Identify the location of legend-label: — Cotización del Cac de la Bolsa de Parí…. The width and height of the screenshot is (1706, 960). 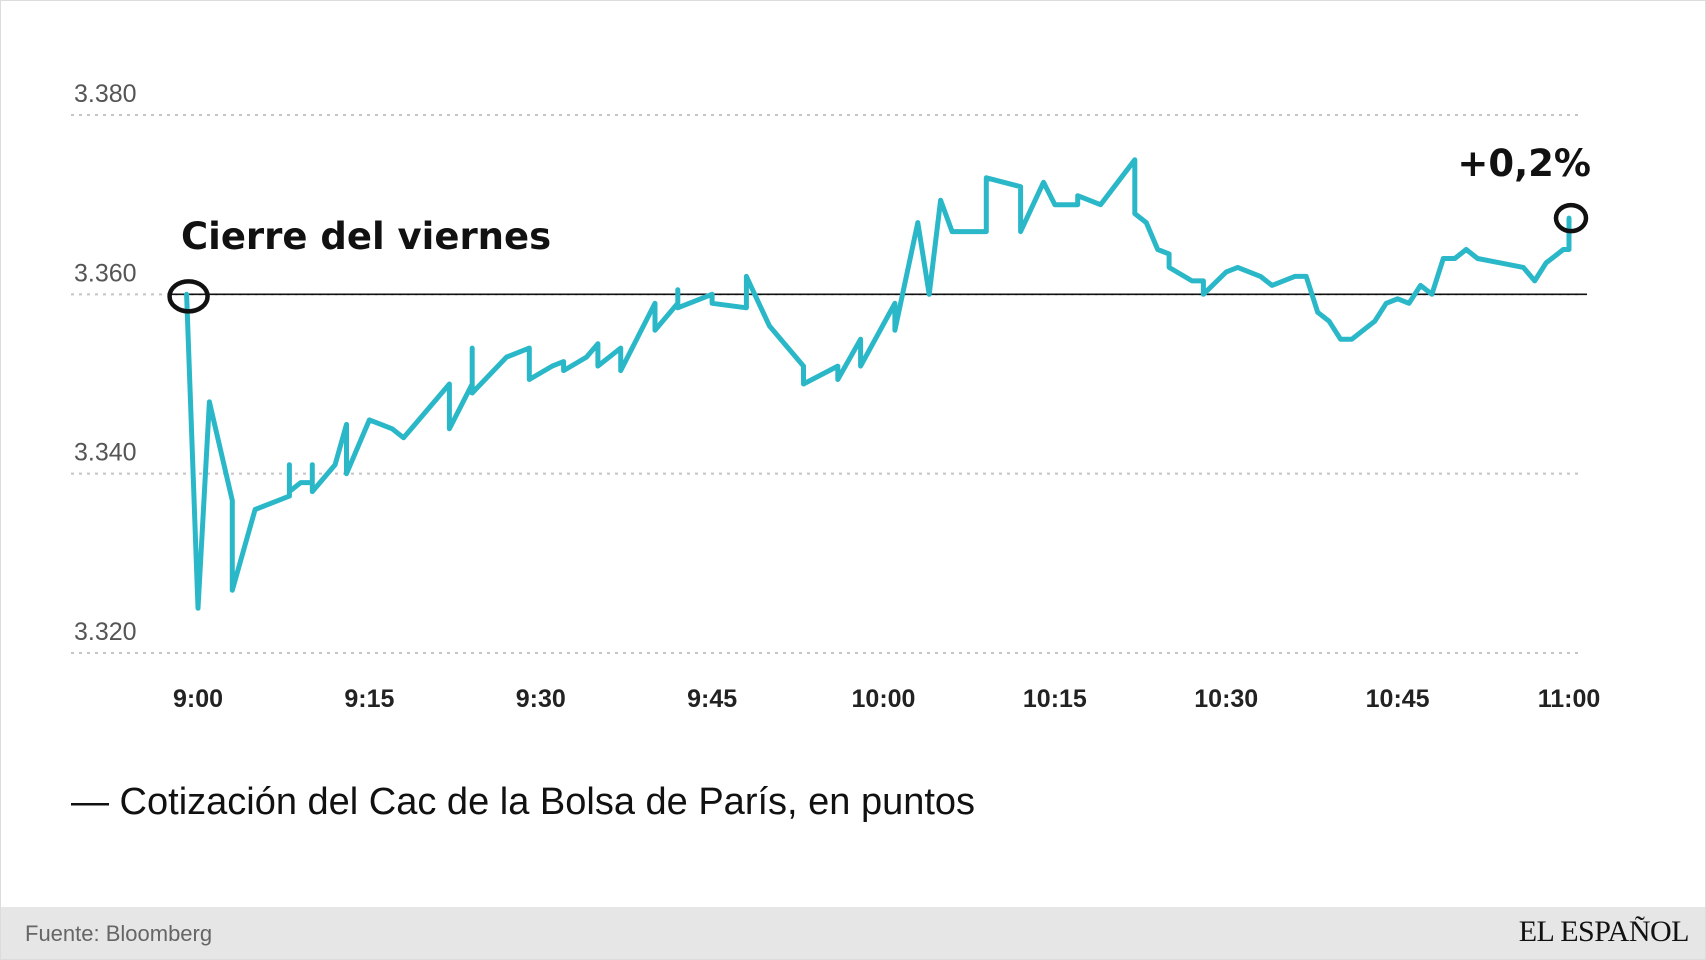
(523, 802).